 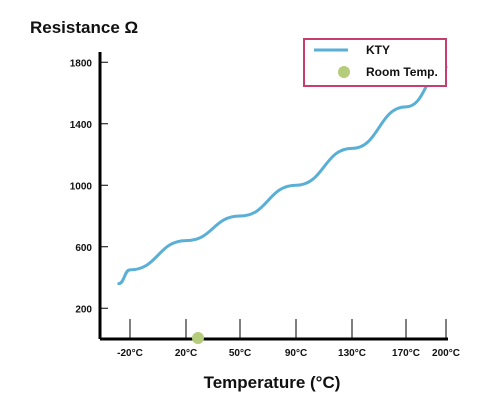 I want to click on x-tick-label: 200°C, so click(x=446, y=353).